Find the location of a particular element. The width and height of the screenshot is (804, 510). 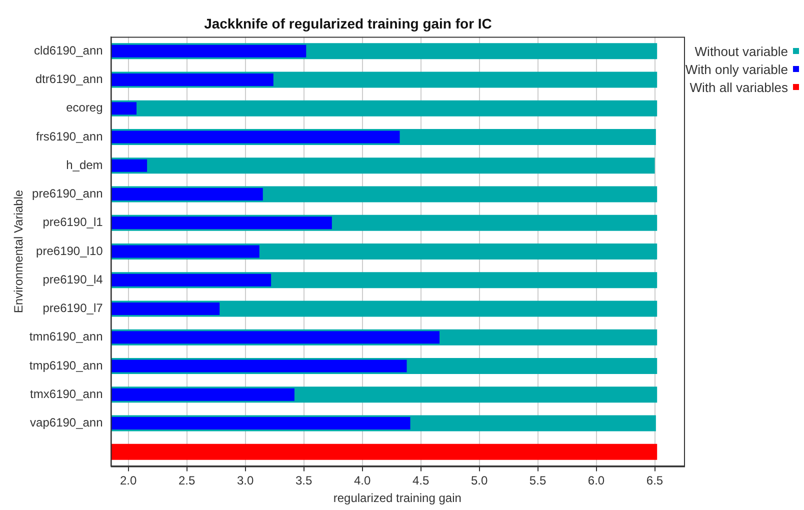

x-tick-label: 5.0 is located at coordinates (479, 481).